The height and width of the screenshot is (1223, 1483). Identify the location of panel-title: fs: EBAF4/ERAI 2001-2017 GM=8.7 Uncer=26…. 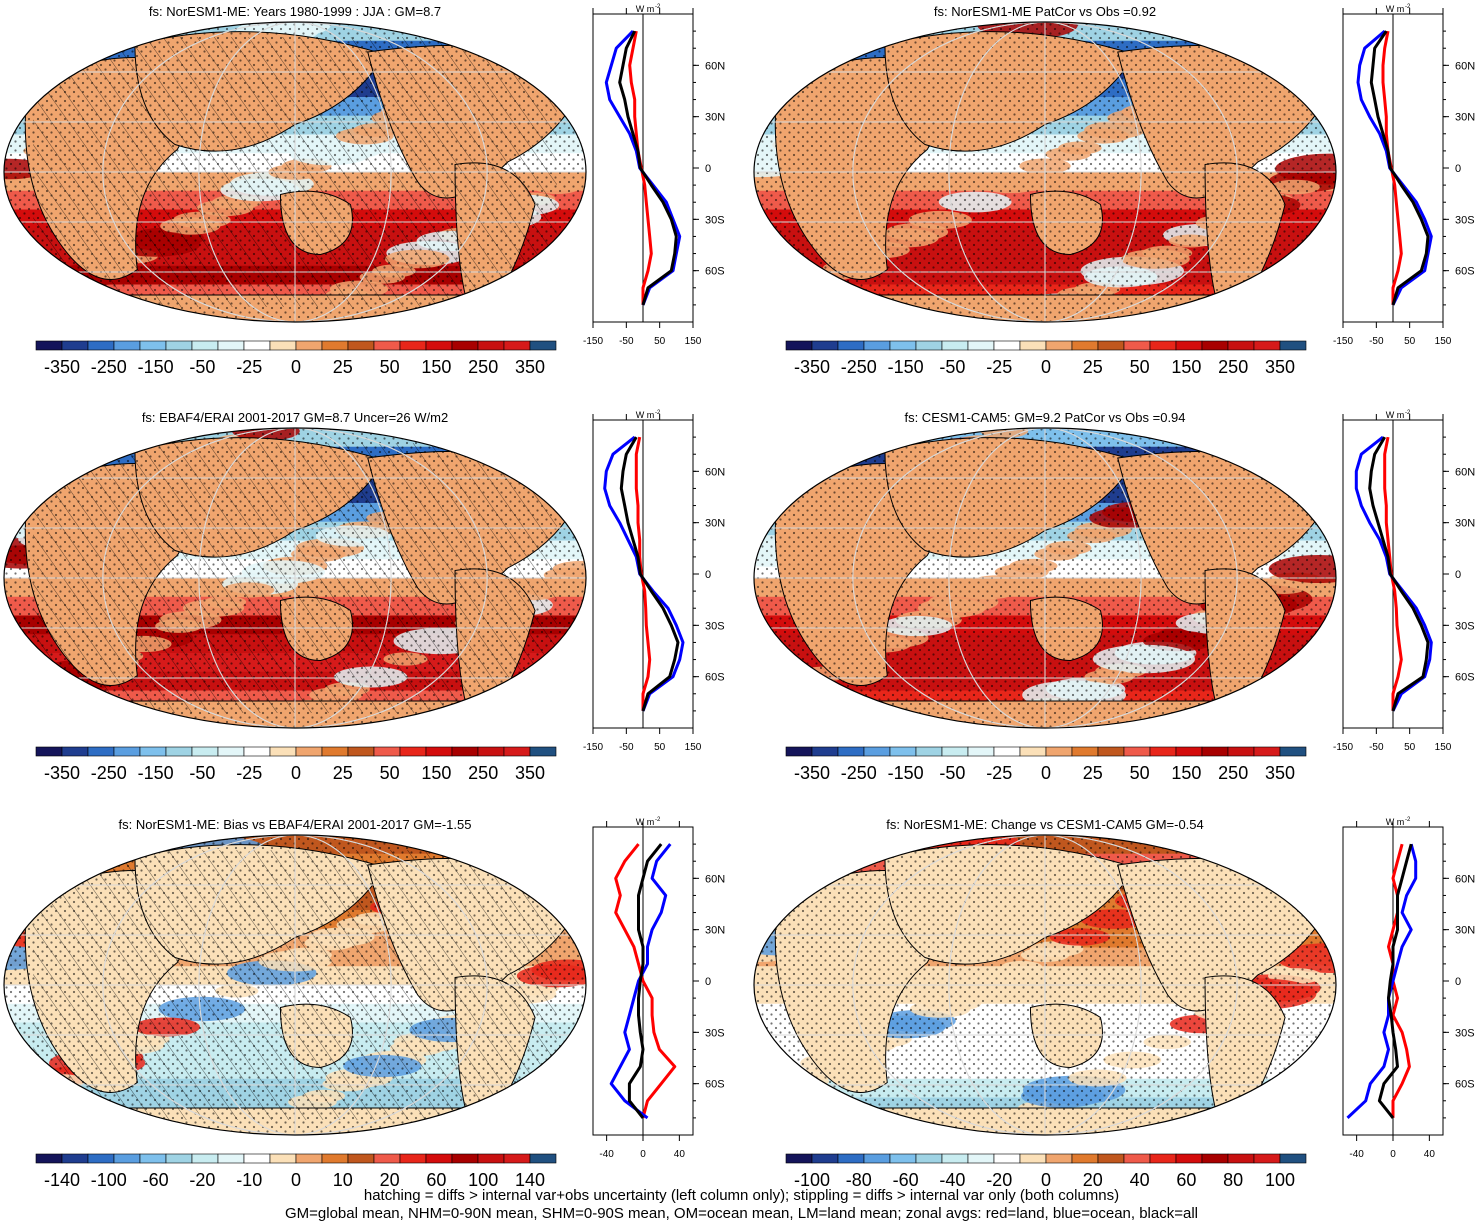
(295, 417).